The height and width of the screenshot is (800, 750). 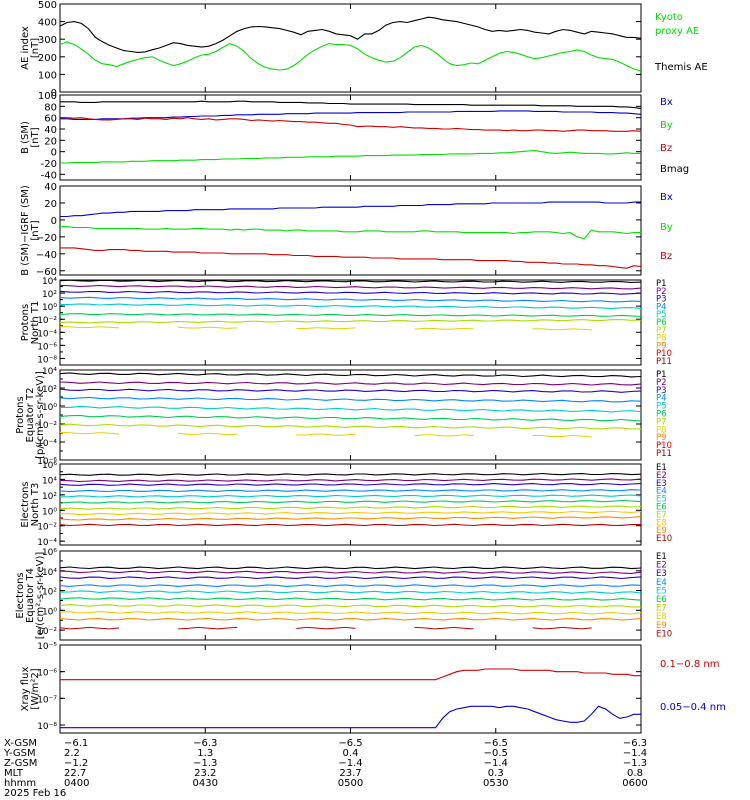 What do you see at coordinates (661, 346) in the screenshot?
I see `legend-p1-p9: P9` at bounding box center [661, 346].